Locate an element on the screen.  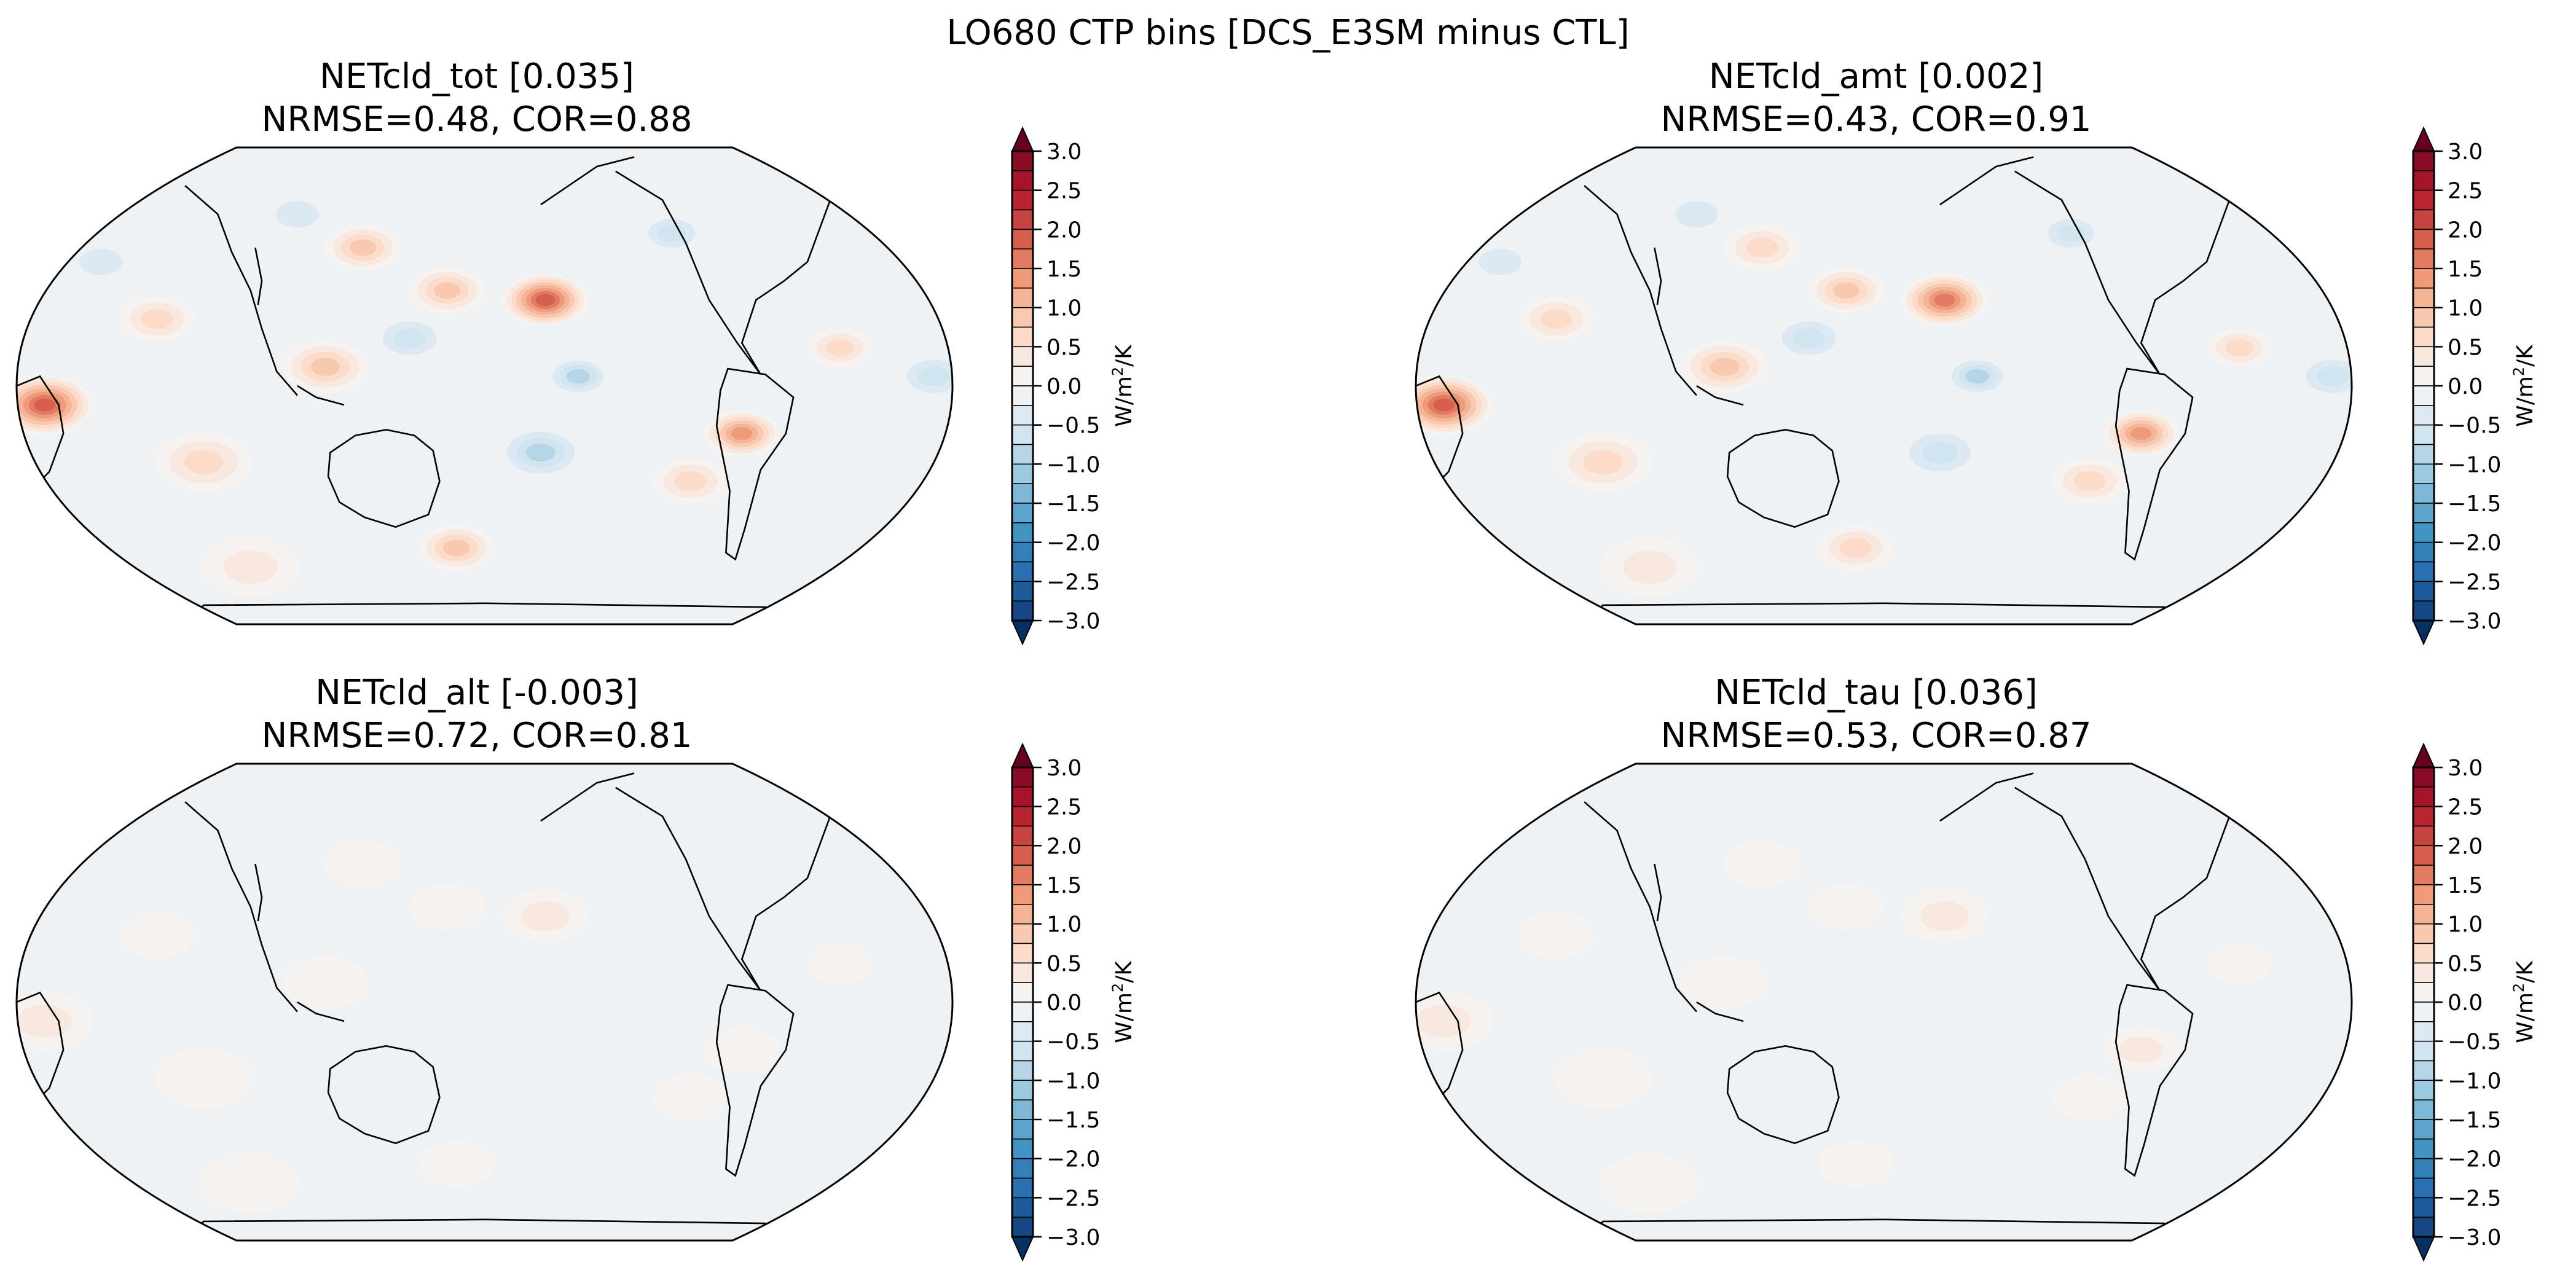
colorbar-tick-label: −2.5 is located at coordinates (1073, 1198).